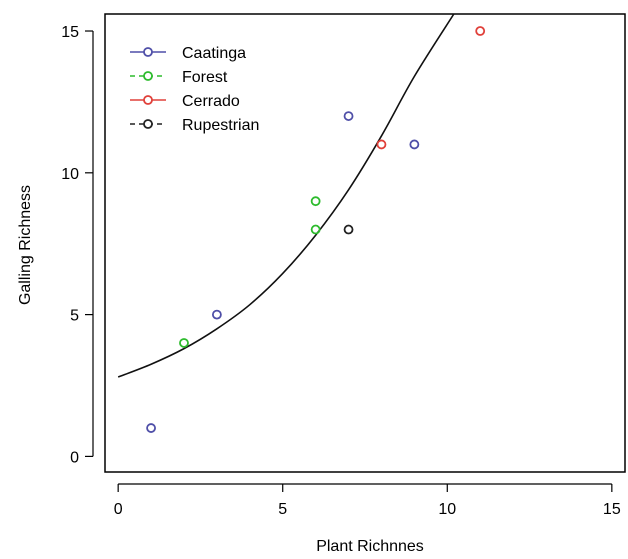 The height and width of the screenshot is (559, 628). I want to click on point-rupestrian, so click(348, 229).